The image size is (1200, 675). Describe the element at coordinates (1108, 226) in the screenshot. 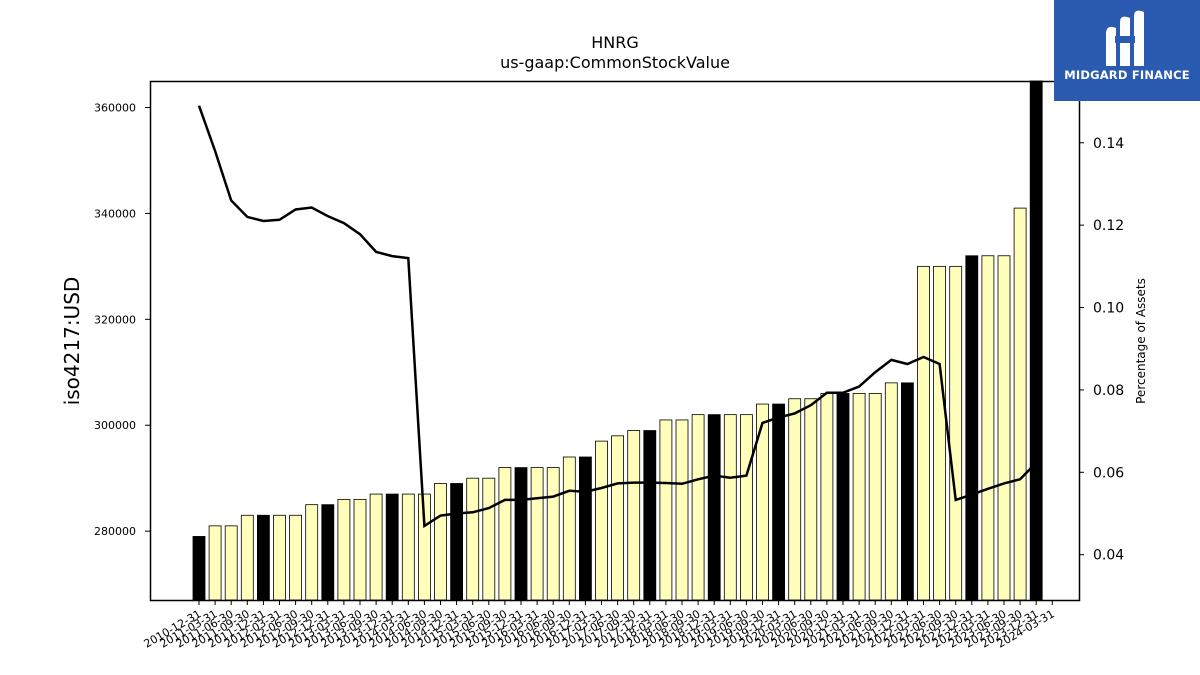

I see `y2-tick-label: 0.12` at that location.